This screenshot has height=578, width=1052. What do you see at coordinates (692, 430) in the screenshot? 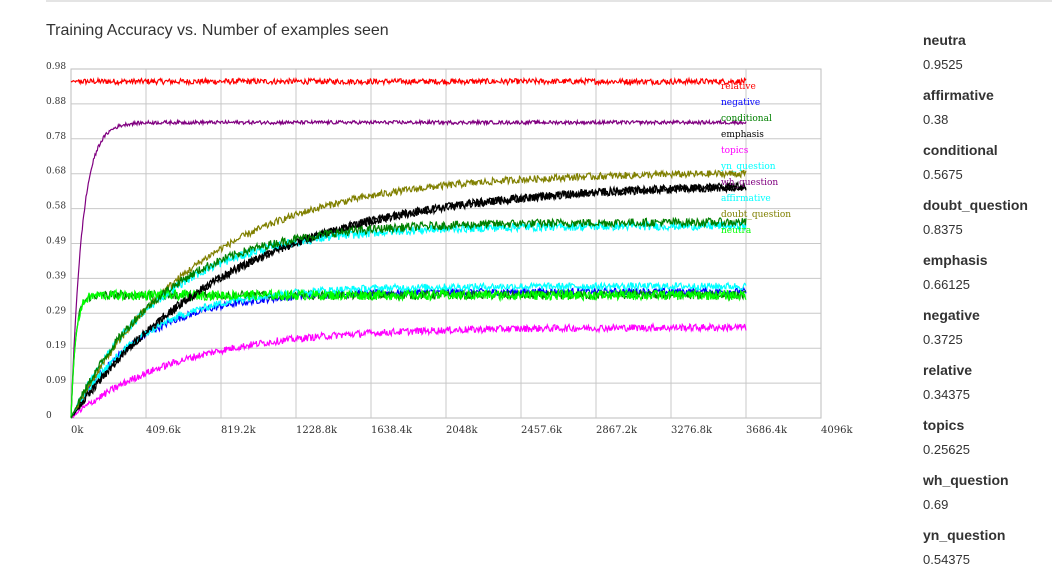
I see `x-tick-label: 3276.8k` at bounding box center [692, 430].